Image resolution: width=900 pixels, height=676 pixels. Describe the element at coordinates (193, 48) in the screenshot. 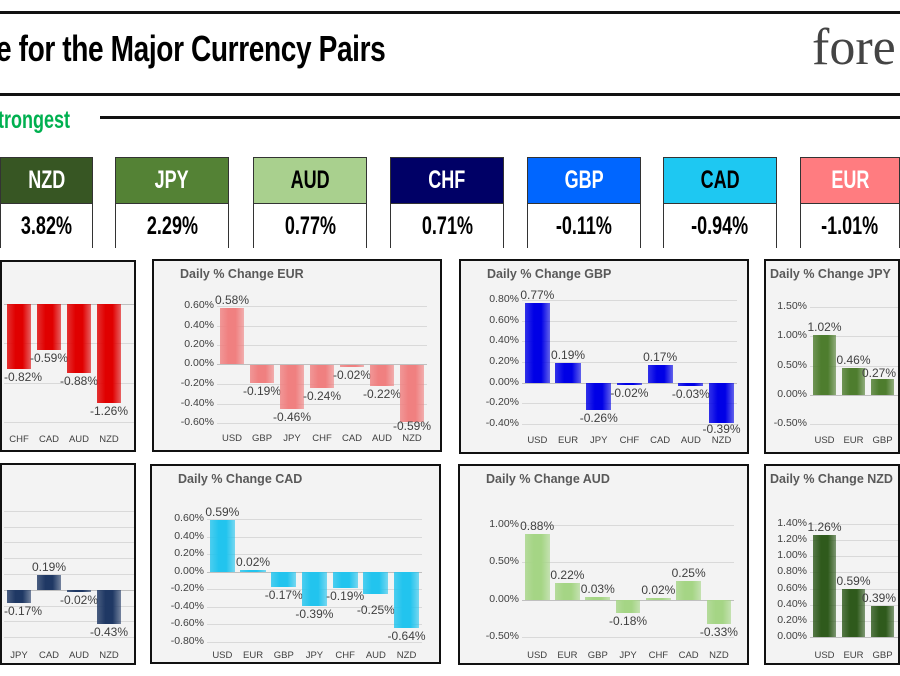

I see `page-title: e for the Major Currency Pairs` at that location.